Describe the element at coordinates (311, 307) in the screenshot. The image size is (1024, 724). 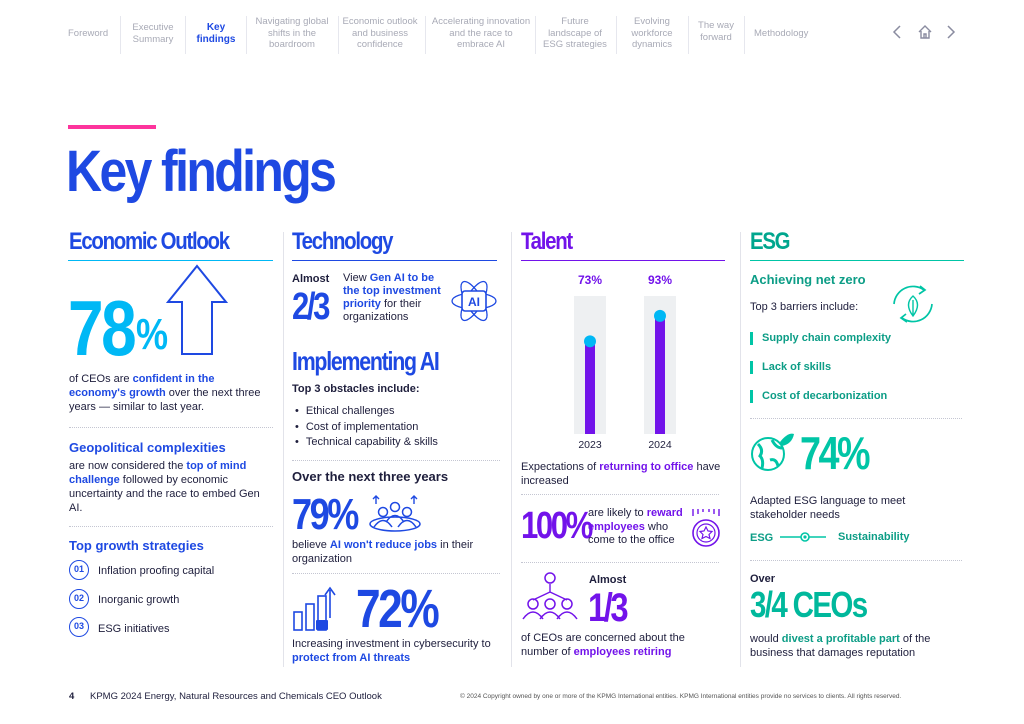
I see `tech-fraction: 2/3` at that location.